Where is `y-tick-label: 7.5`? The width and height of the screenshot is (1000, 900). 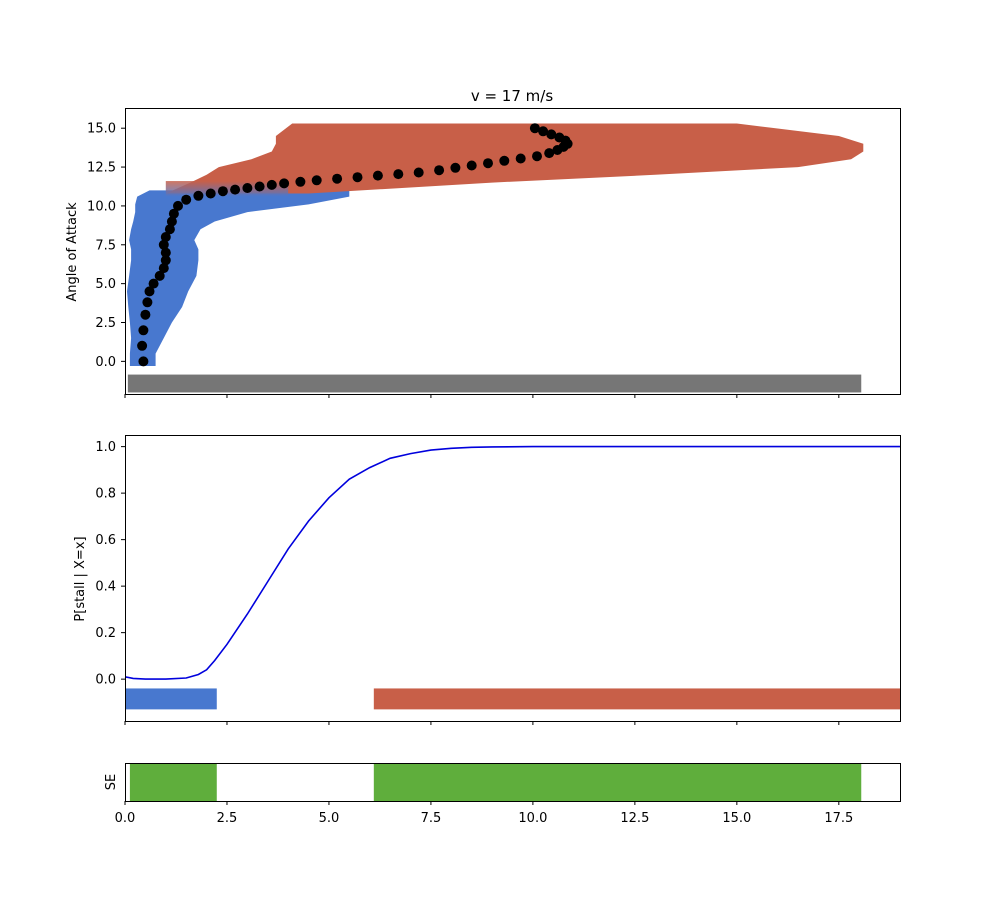 y-tick-label: 7.5 is located at coordinates (105, 245).